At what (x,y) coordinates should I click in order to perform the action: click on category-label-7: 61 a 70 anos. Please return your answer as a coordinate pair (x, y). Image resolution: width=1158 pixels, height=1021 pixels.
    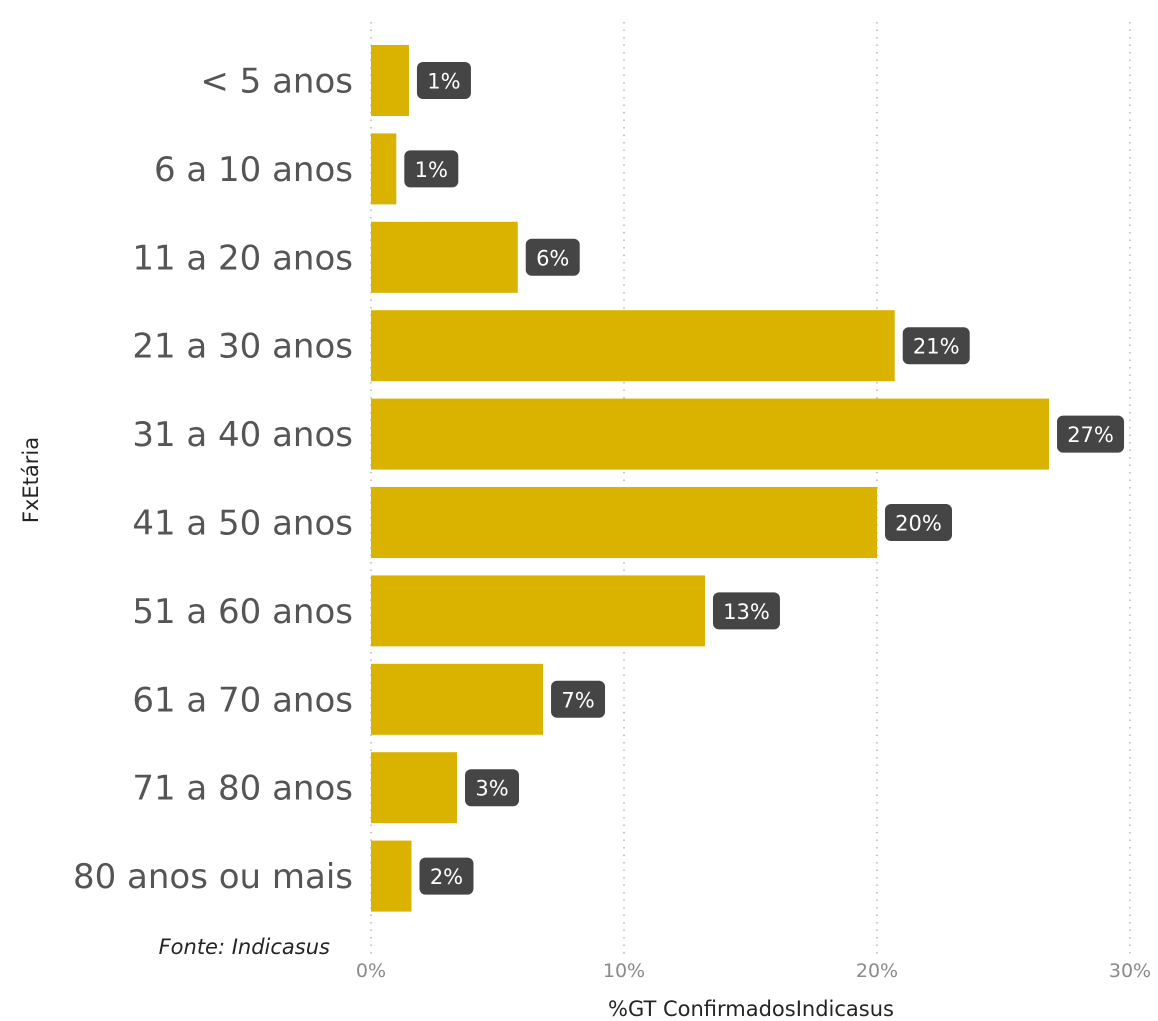
    Looking at the image, I should click on (242, 700).